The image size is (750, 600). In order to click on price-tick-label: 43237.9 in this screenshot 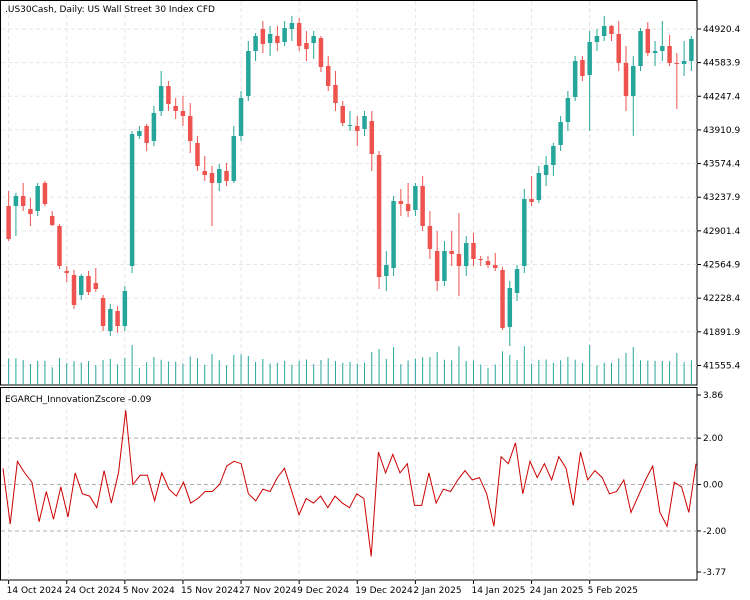, I will do `click(721, 198)`.